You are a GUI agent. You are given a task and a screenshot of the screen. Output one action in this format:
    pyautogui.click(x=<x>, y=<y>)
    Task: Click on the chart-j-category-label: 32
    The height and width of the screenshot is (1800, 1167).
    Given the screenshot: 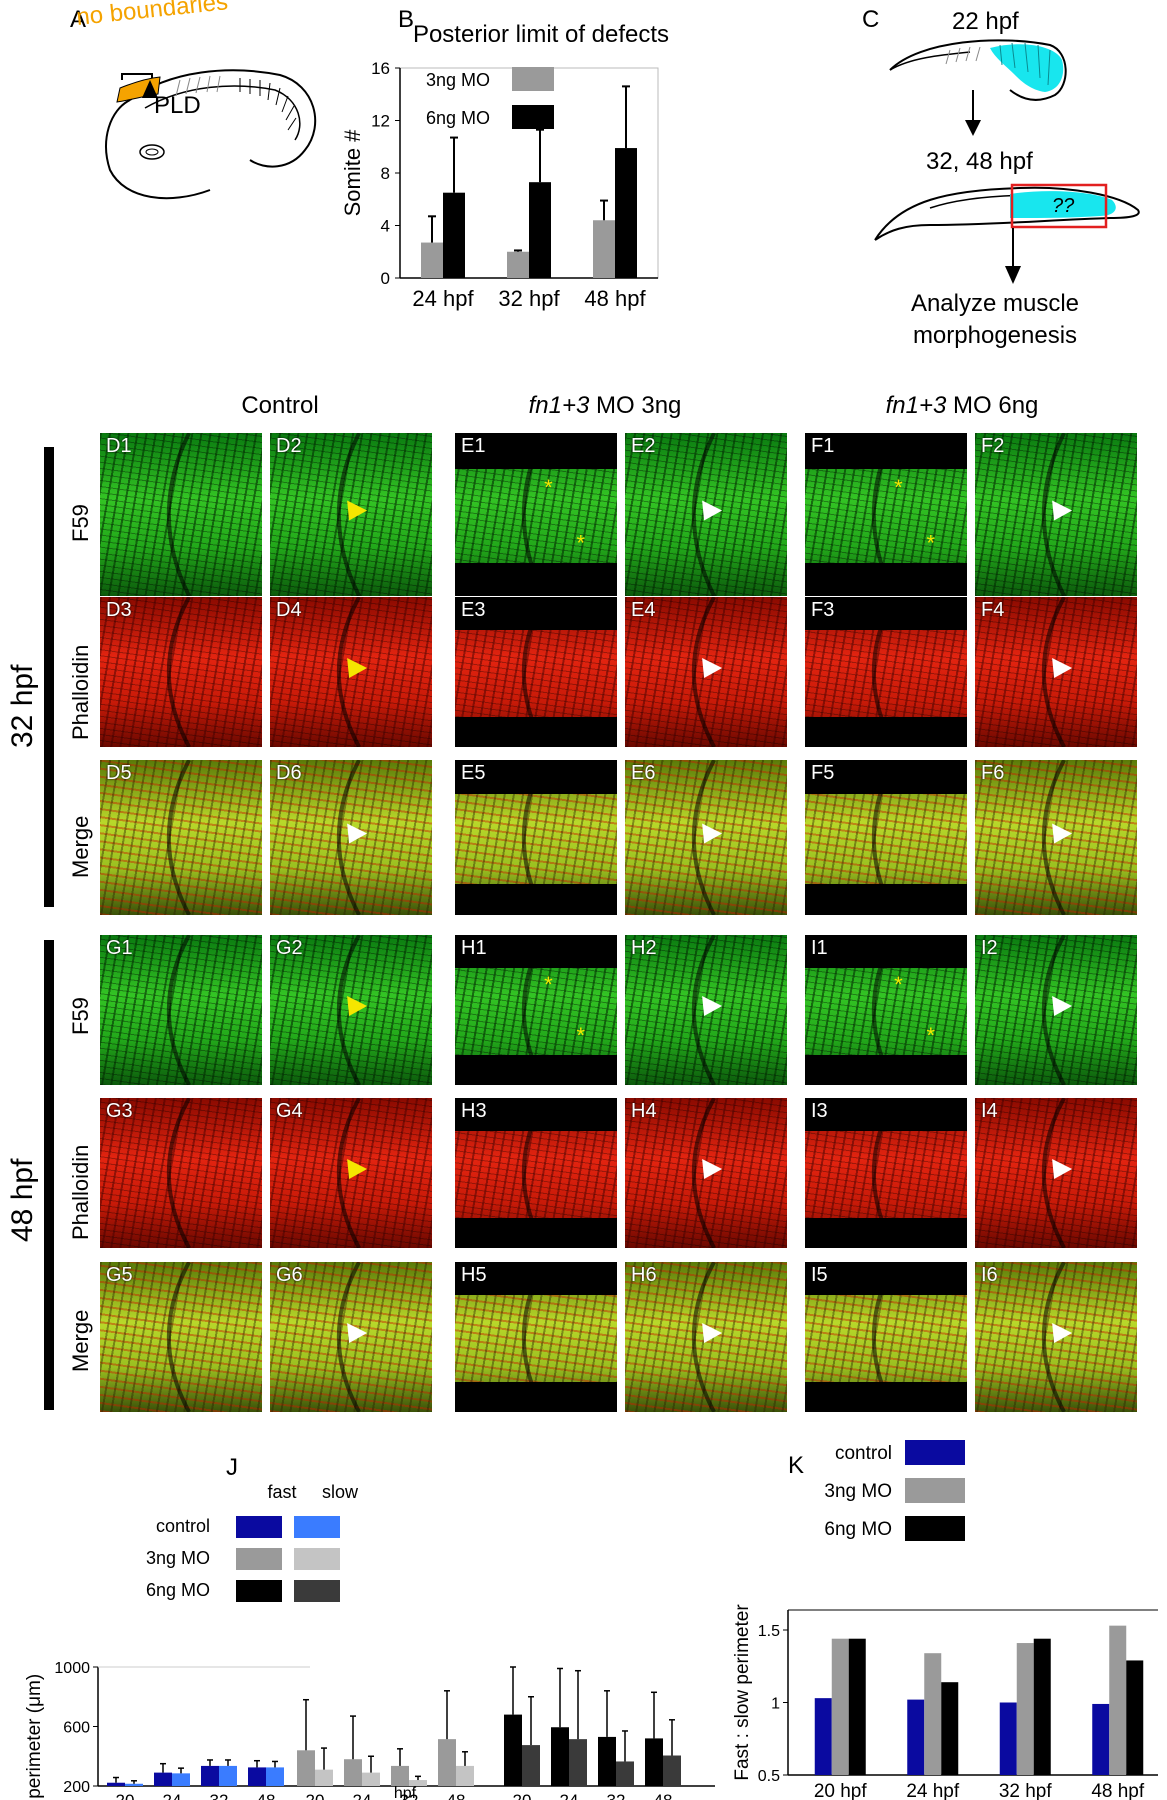 What is the action you would take?
    pyautogui.click(x=219, y=1795)
    